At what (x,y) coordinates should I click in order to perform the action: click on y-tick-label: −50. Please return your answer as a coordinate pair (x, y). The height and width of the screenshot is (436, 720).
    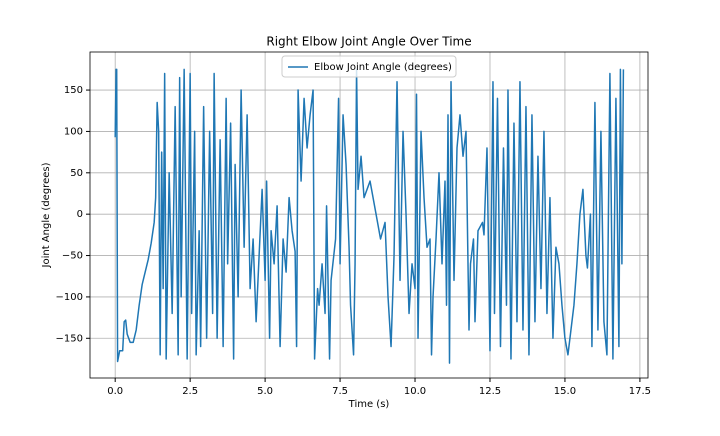
    Looking at the image, I should click on (72, 256).